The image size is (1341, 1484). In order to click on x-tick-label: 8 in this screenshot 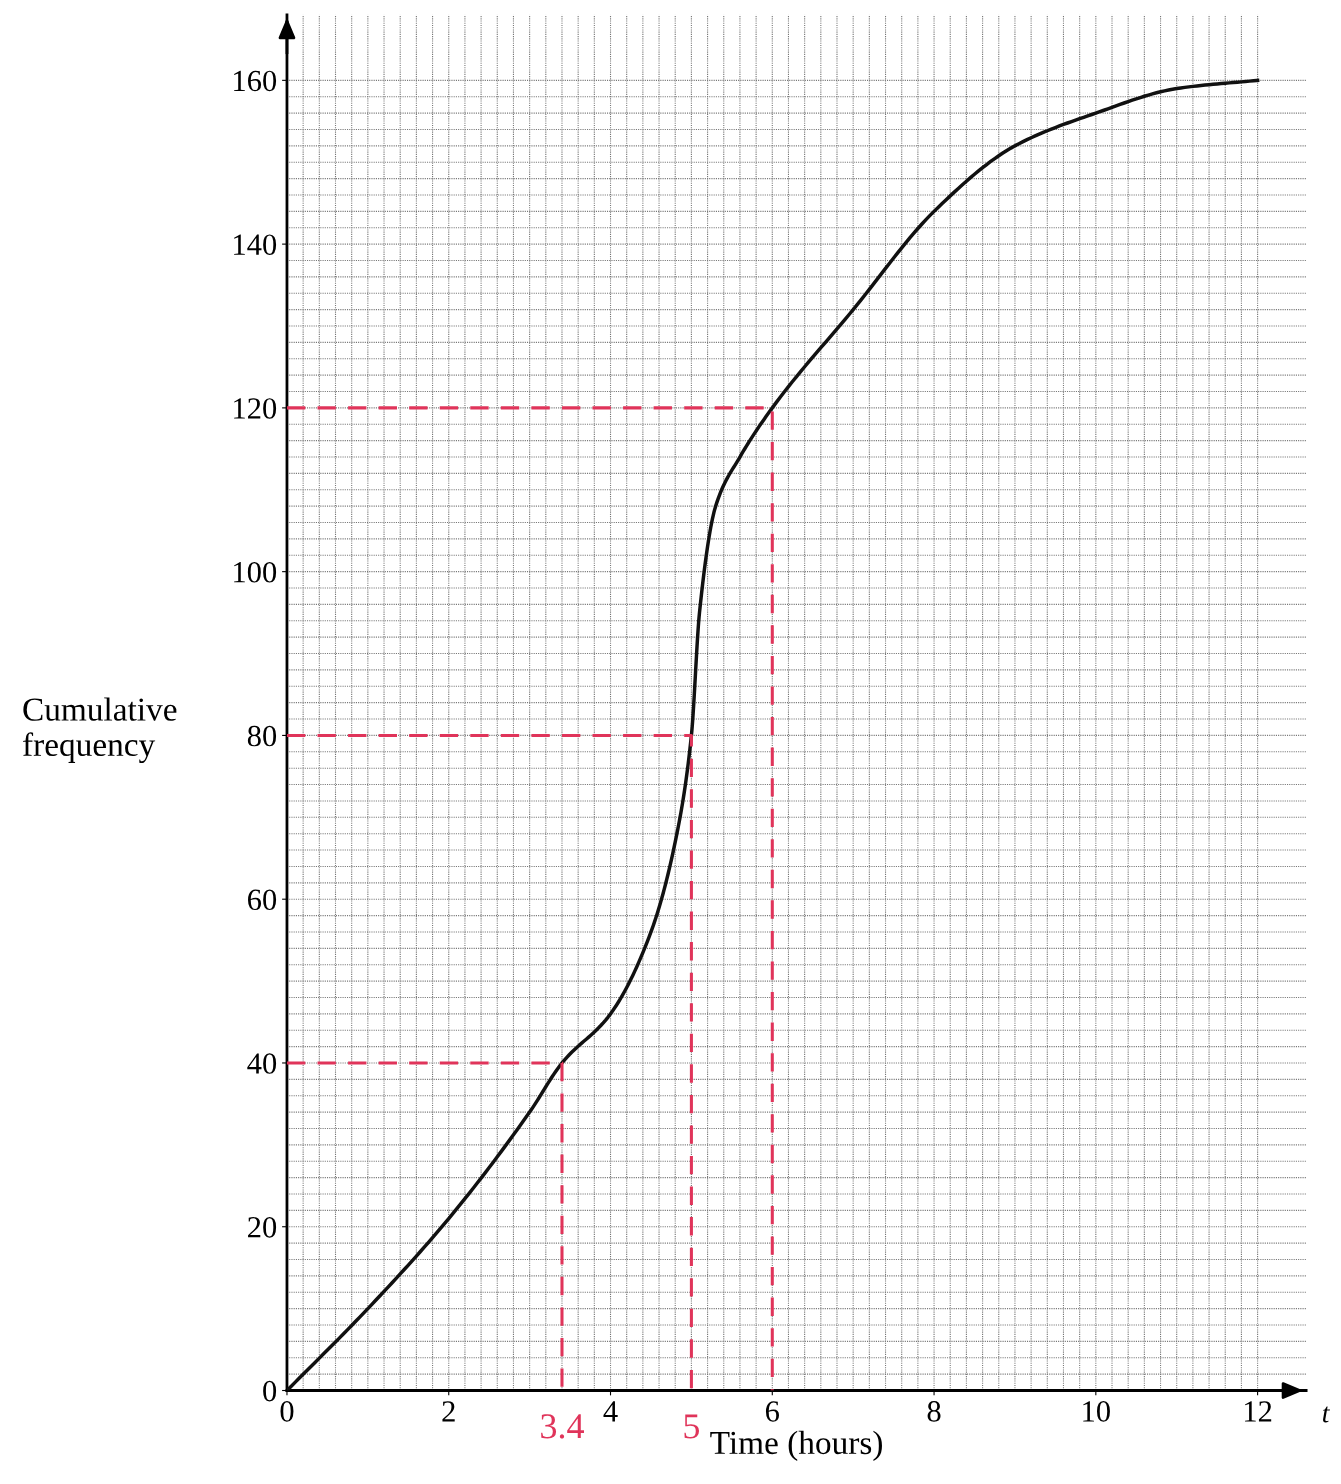, I will do `click(934, 1411)`.